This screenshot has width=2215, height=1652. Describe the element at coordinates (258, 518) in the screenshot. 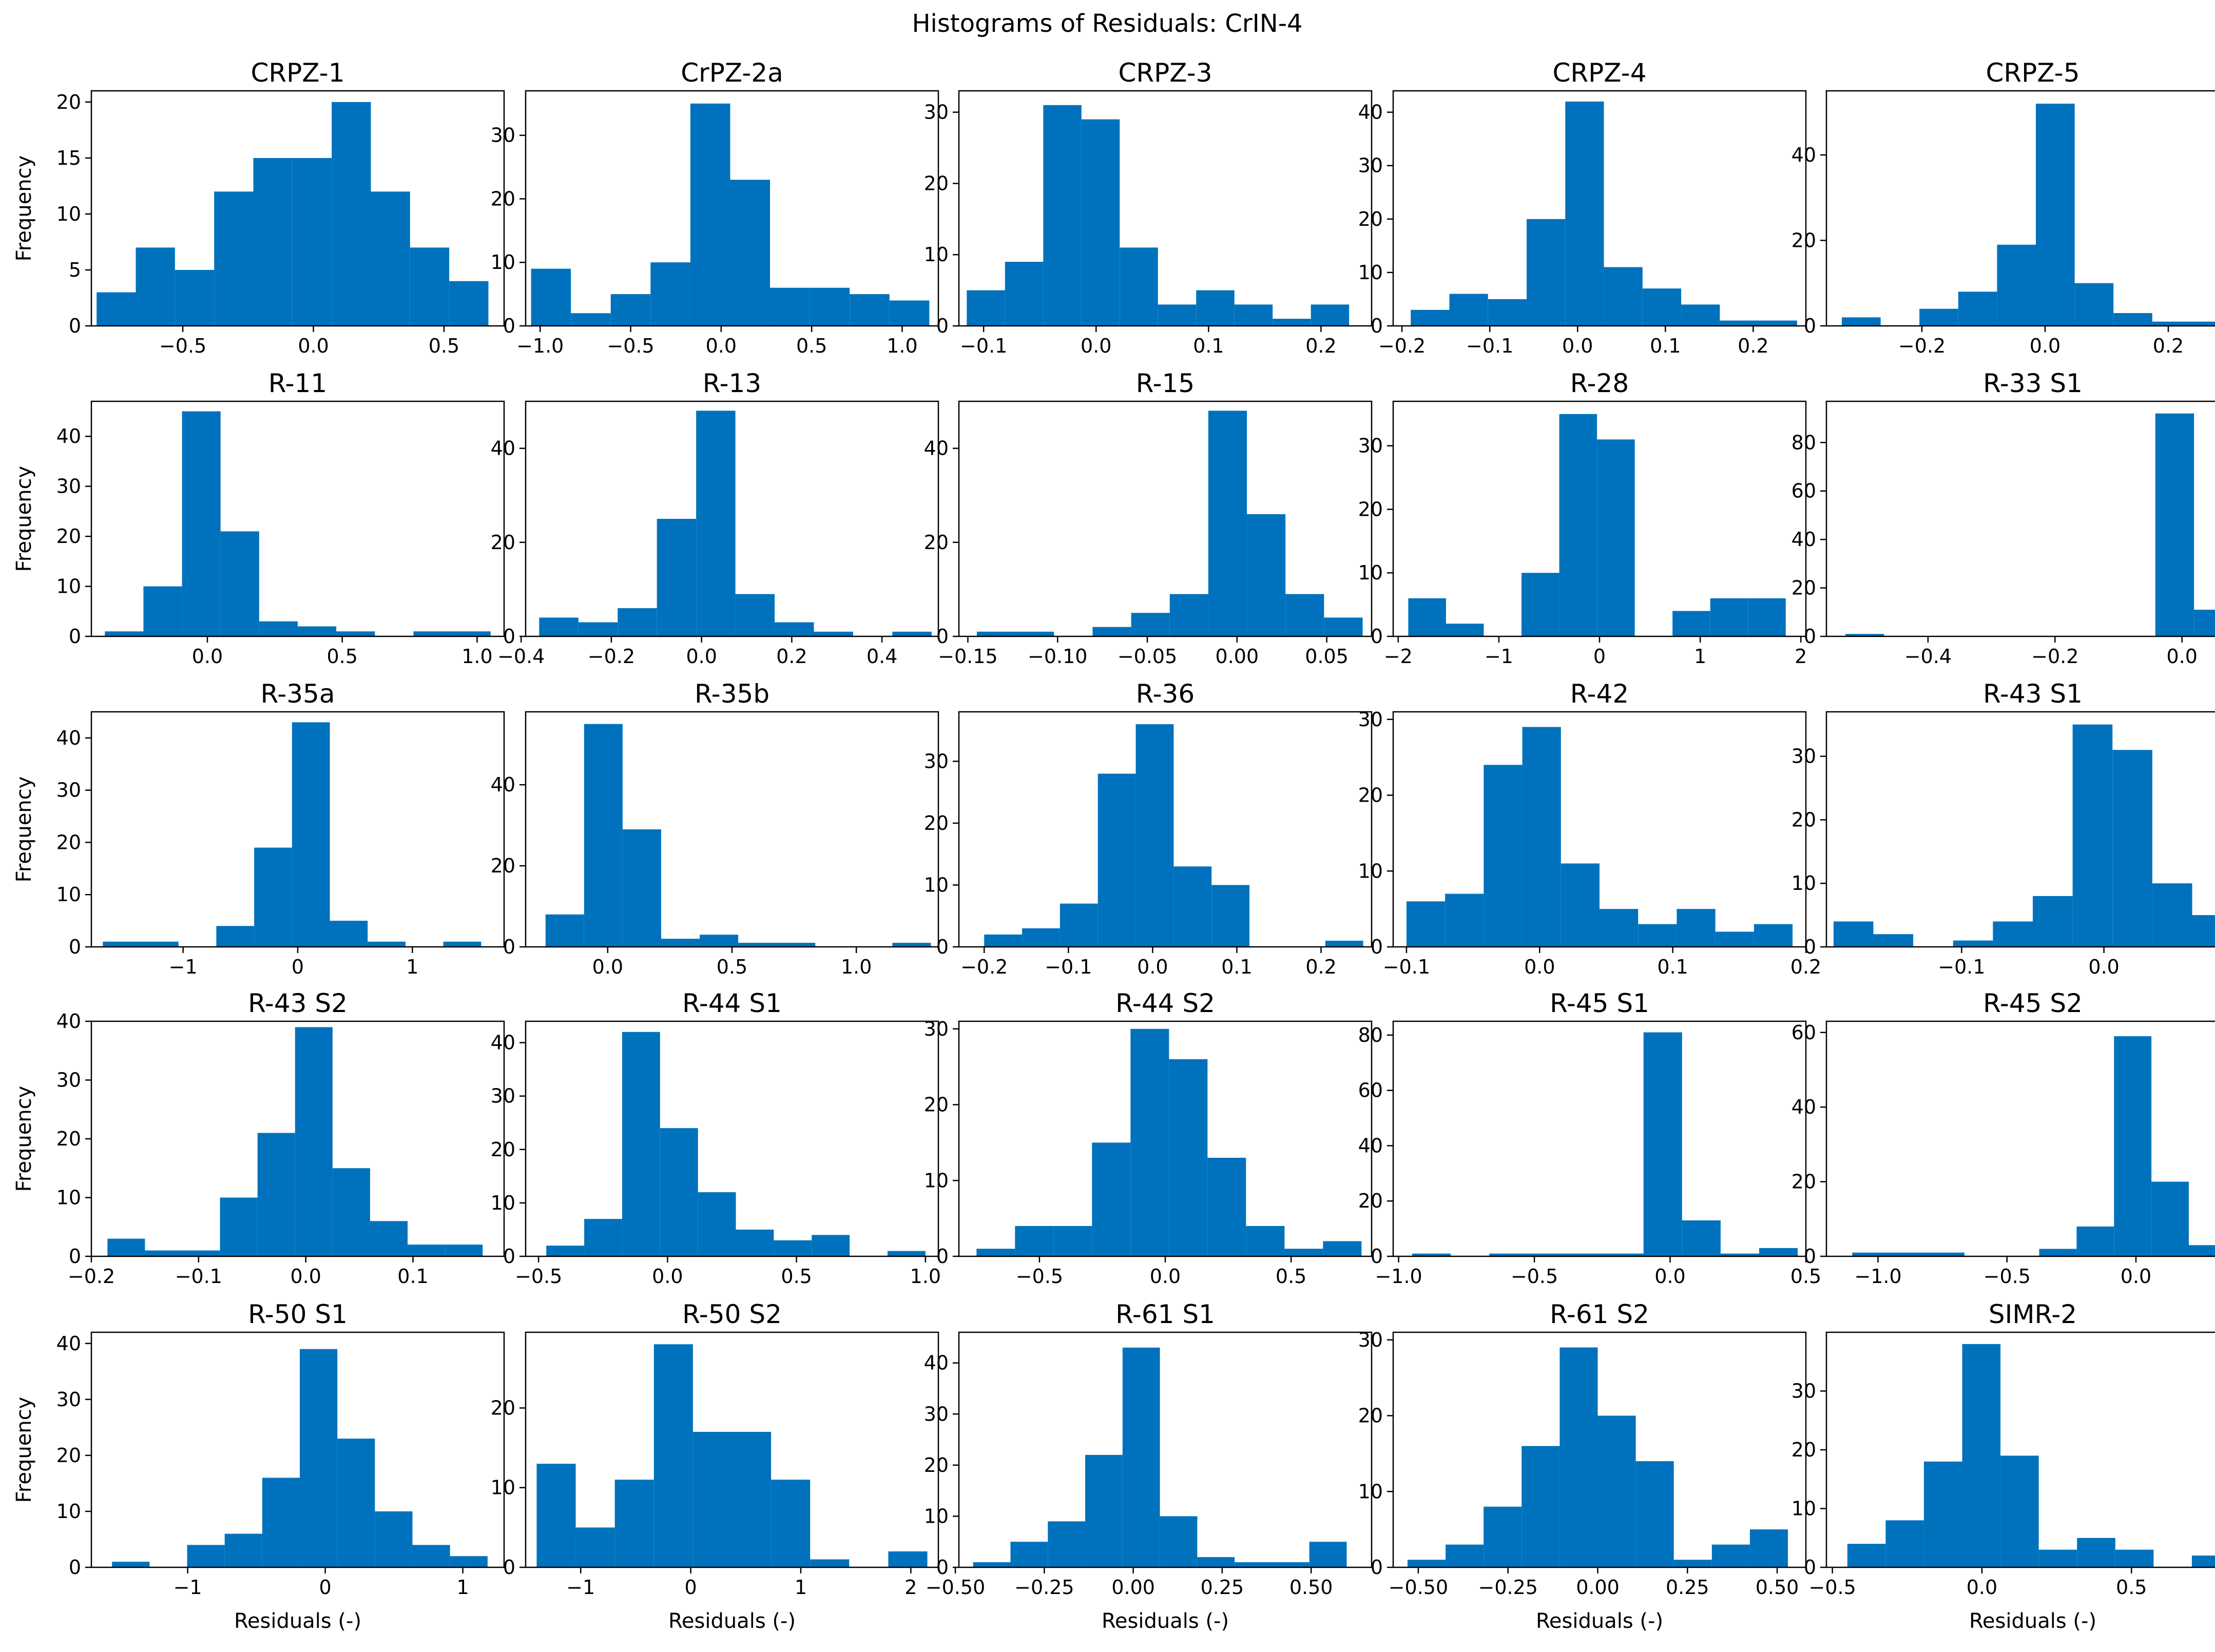

I see `histogram-panel: 0 10 20 30 40 0.0 0.5 1.0 R-11 Frequency` at that location.